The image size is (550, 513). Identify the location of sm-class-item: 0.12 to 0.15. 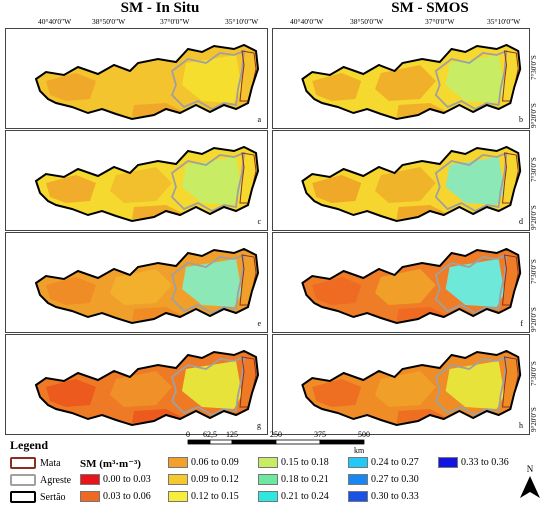
(203, 496).